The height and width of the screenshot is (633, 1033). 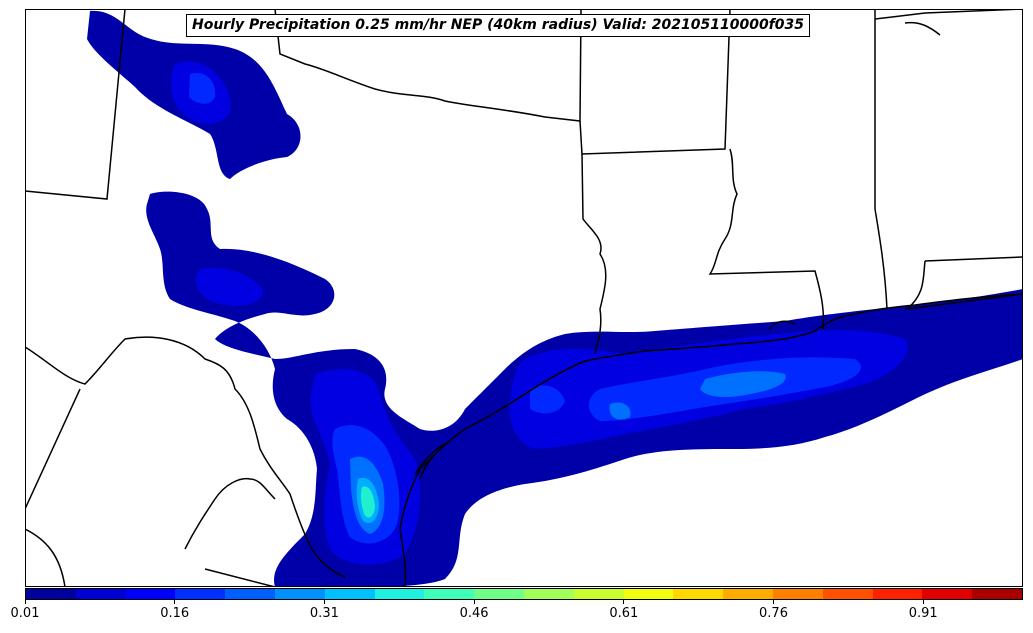 What do you see at coordinates (474, 613) in the screenshot?
I see `colorbar-tick-label: 0.46` at bounding box center [474, 613].